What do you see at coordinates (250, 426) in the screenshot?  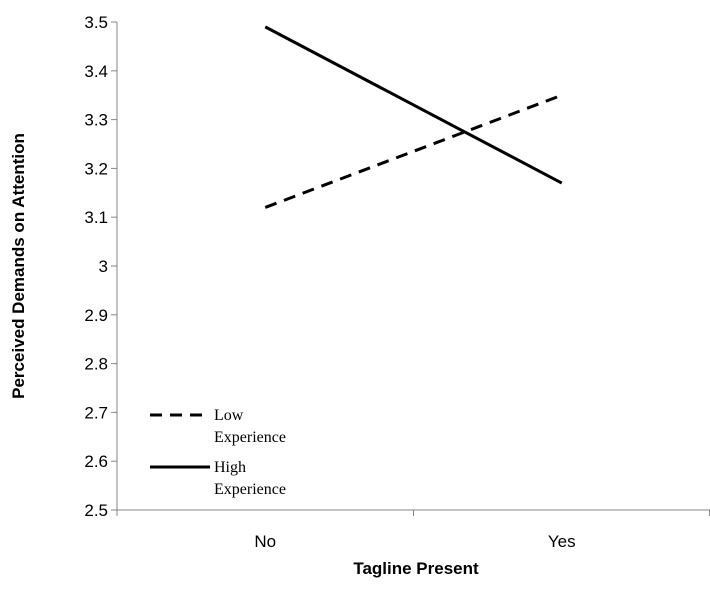 I see `legend-label: Low Experience` at bounding box center [250, 426].